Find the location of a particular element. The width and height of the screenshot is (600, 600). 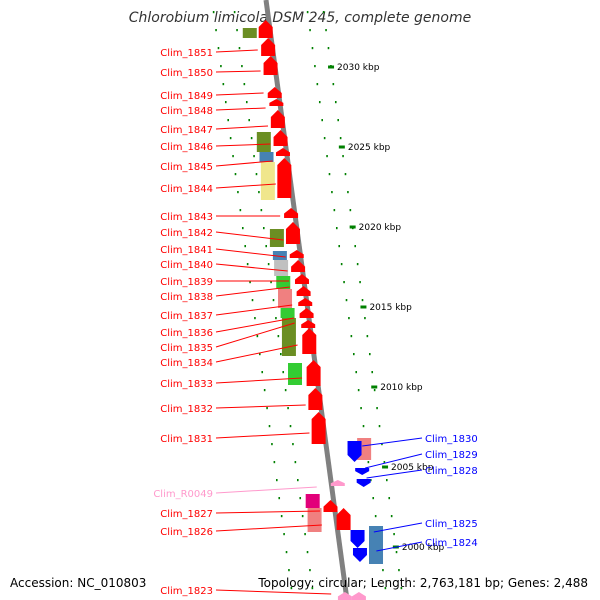

ruler-label: 2030 kbp is located at coordinates (358, 68).